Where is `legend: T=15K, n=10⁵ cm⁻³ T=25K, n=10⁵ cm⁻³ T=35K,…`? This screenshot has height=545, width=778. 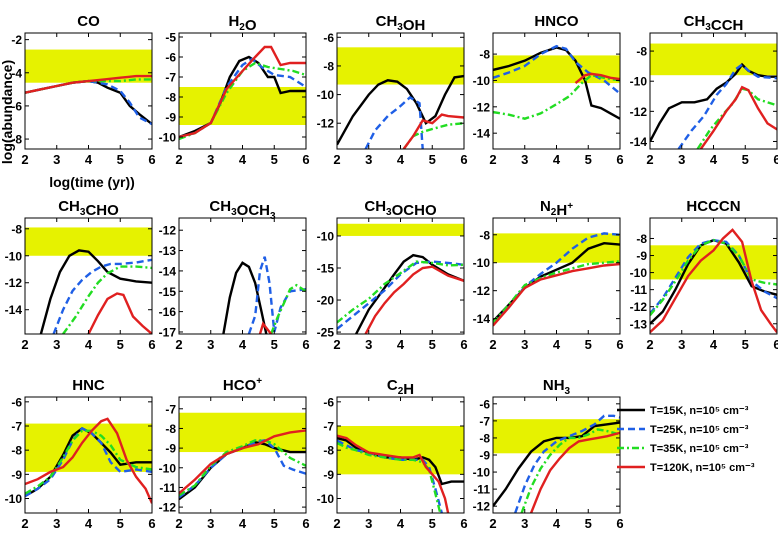
legend: T=15K, n=10⁵ cm⁻³ T=25K, n=10⁵ cm⁻³ T=35K,… is located at coordinates (686, 439).